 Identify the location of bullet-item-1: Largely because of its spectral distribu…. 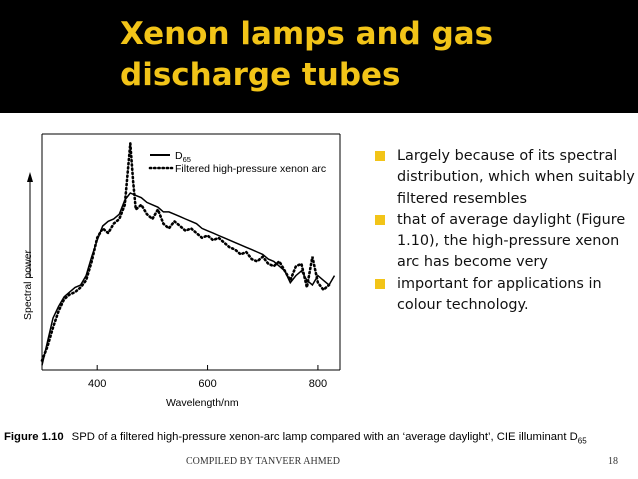
(505, 178).